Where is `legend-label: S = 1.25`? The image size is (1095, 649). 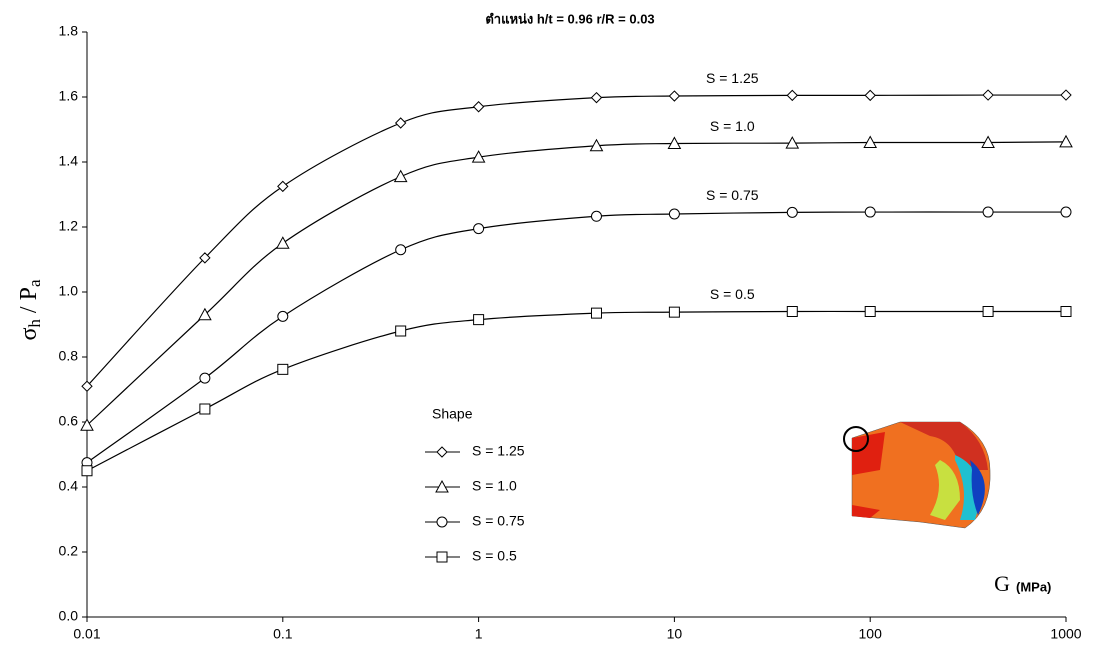 legend-label: S = 1.25 is located at coordinates (498, 451).